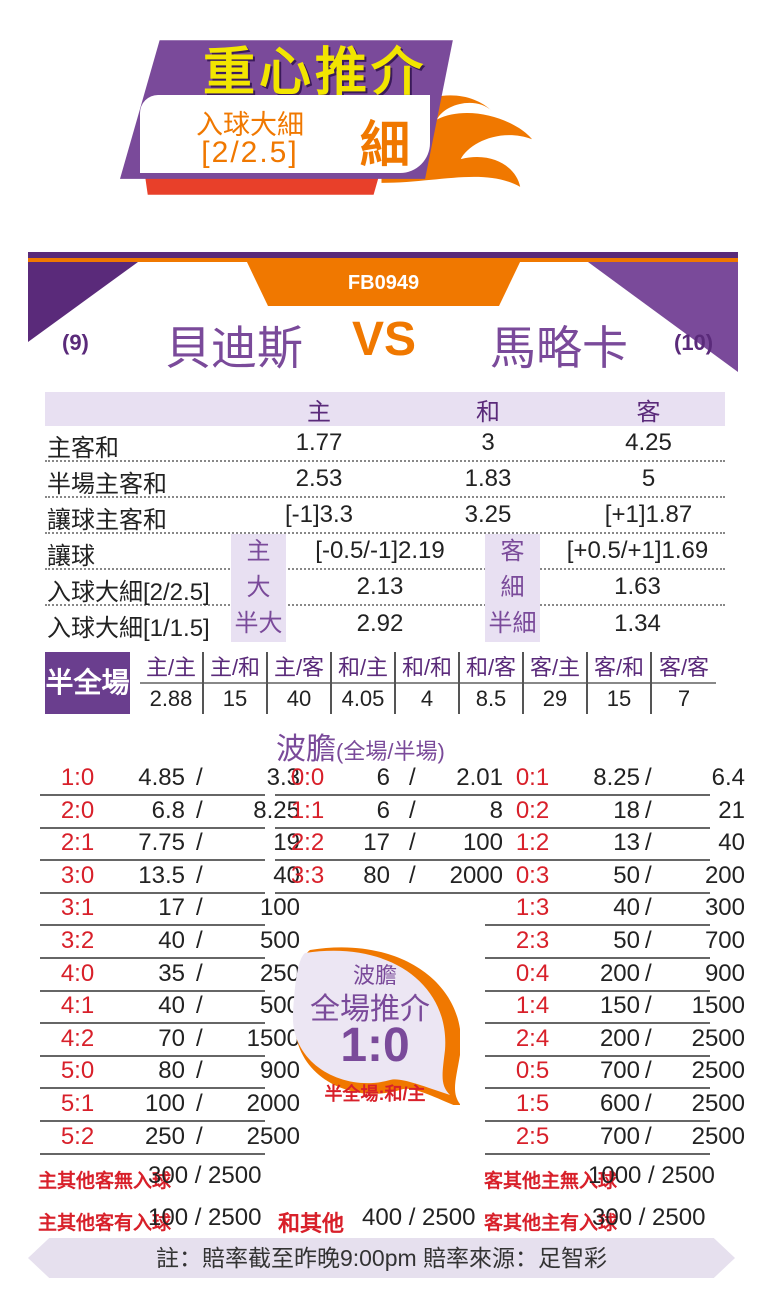 The width and height of the screenshot is (763, 1299). I want to click on odds-row: 讓球主客和 [-1]3.3 3.25 [+1]1.87, so click(385, 516).